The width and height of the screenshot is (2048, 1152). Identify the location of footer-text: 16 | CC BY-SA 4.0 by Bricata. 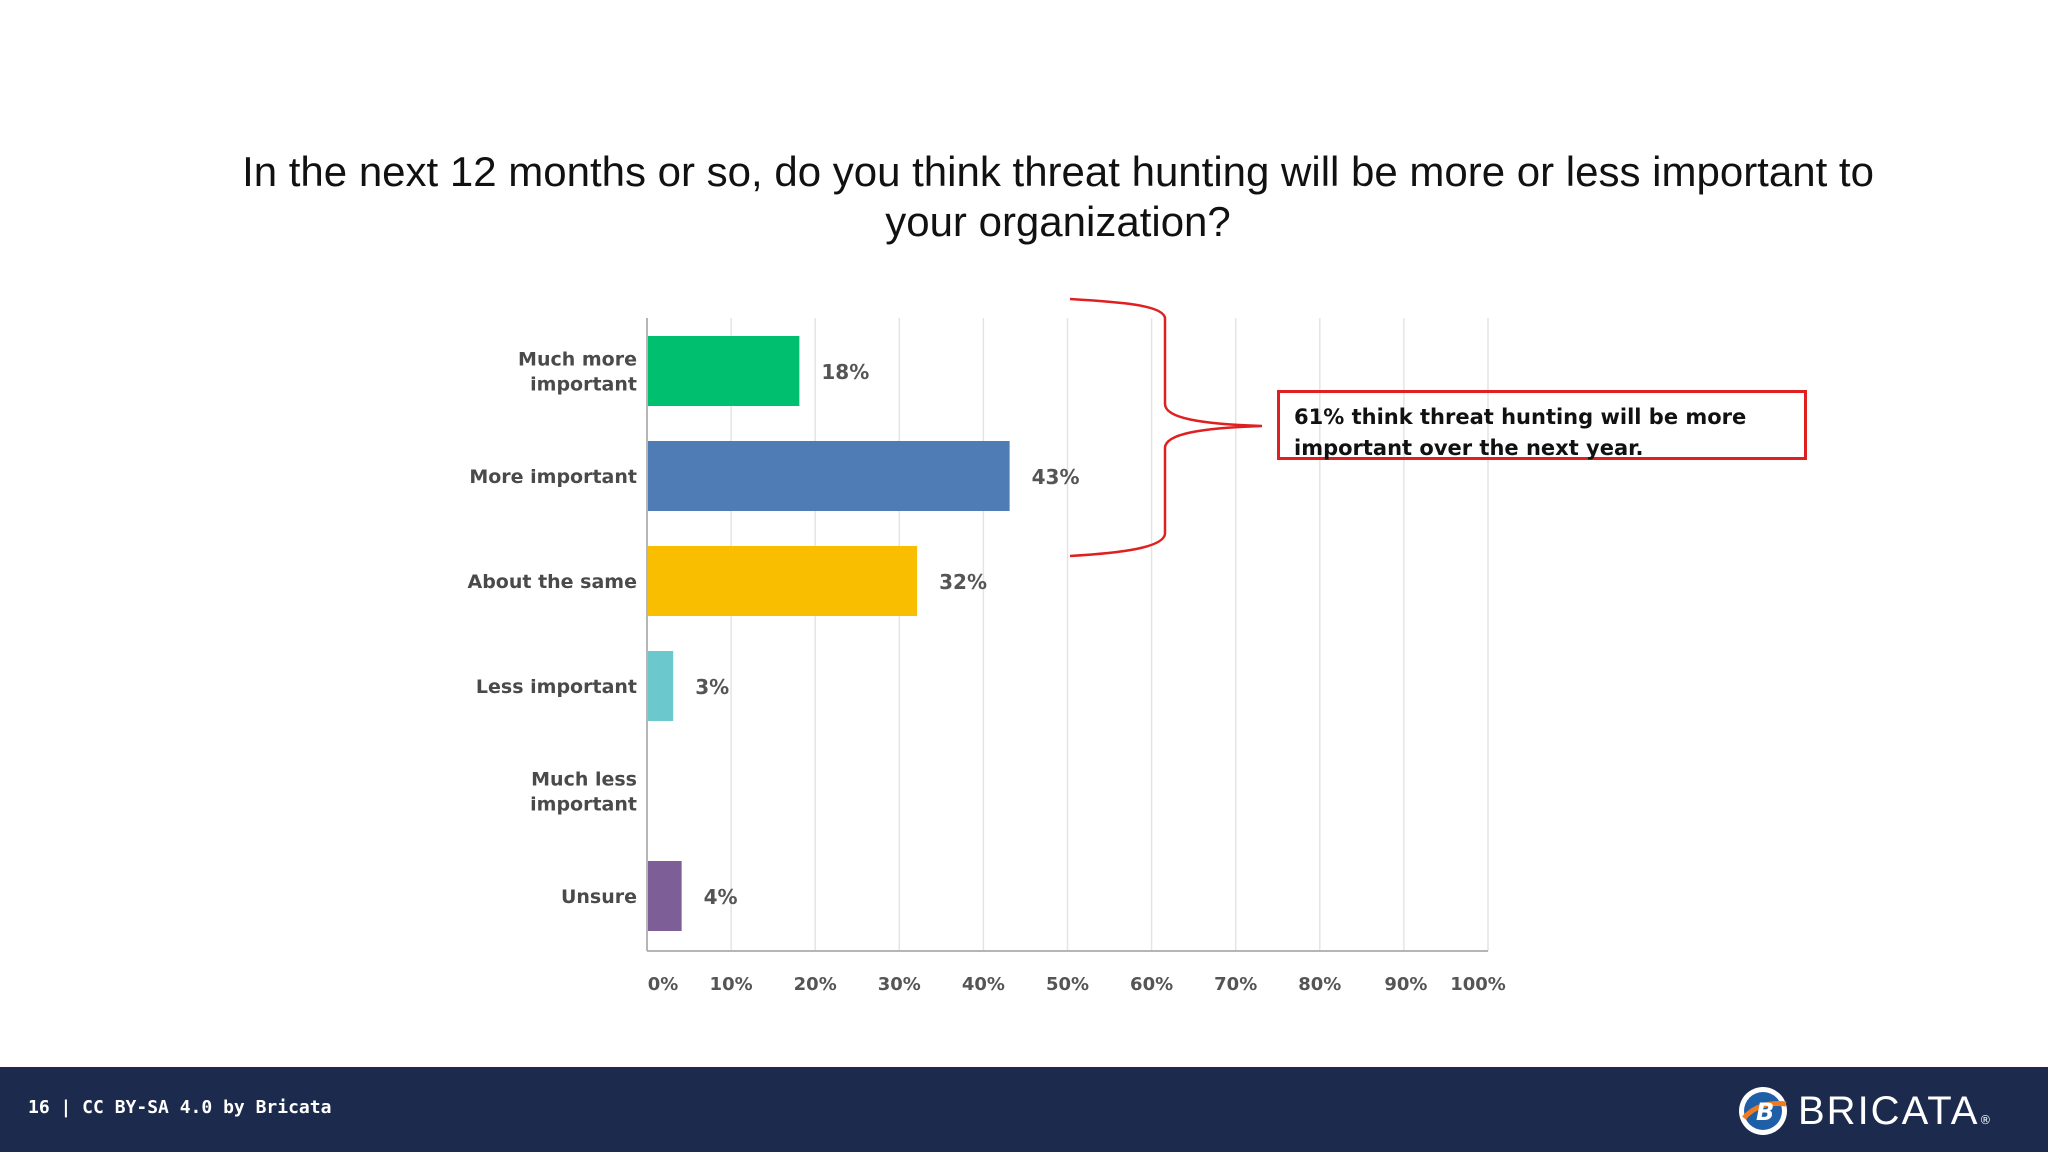
(180, 1107).